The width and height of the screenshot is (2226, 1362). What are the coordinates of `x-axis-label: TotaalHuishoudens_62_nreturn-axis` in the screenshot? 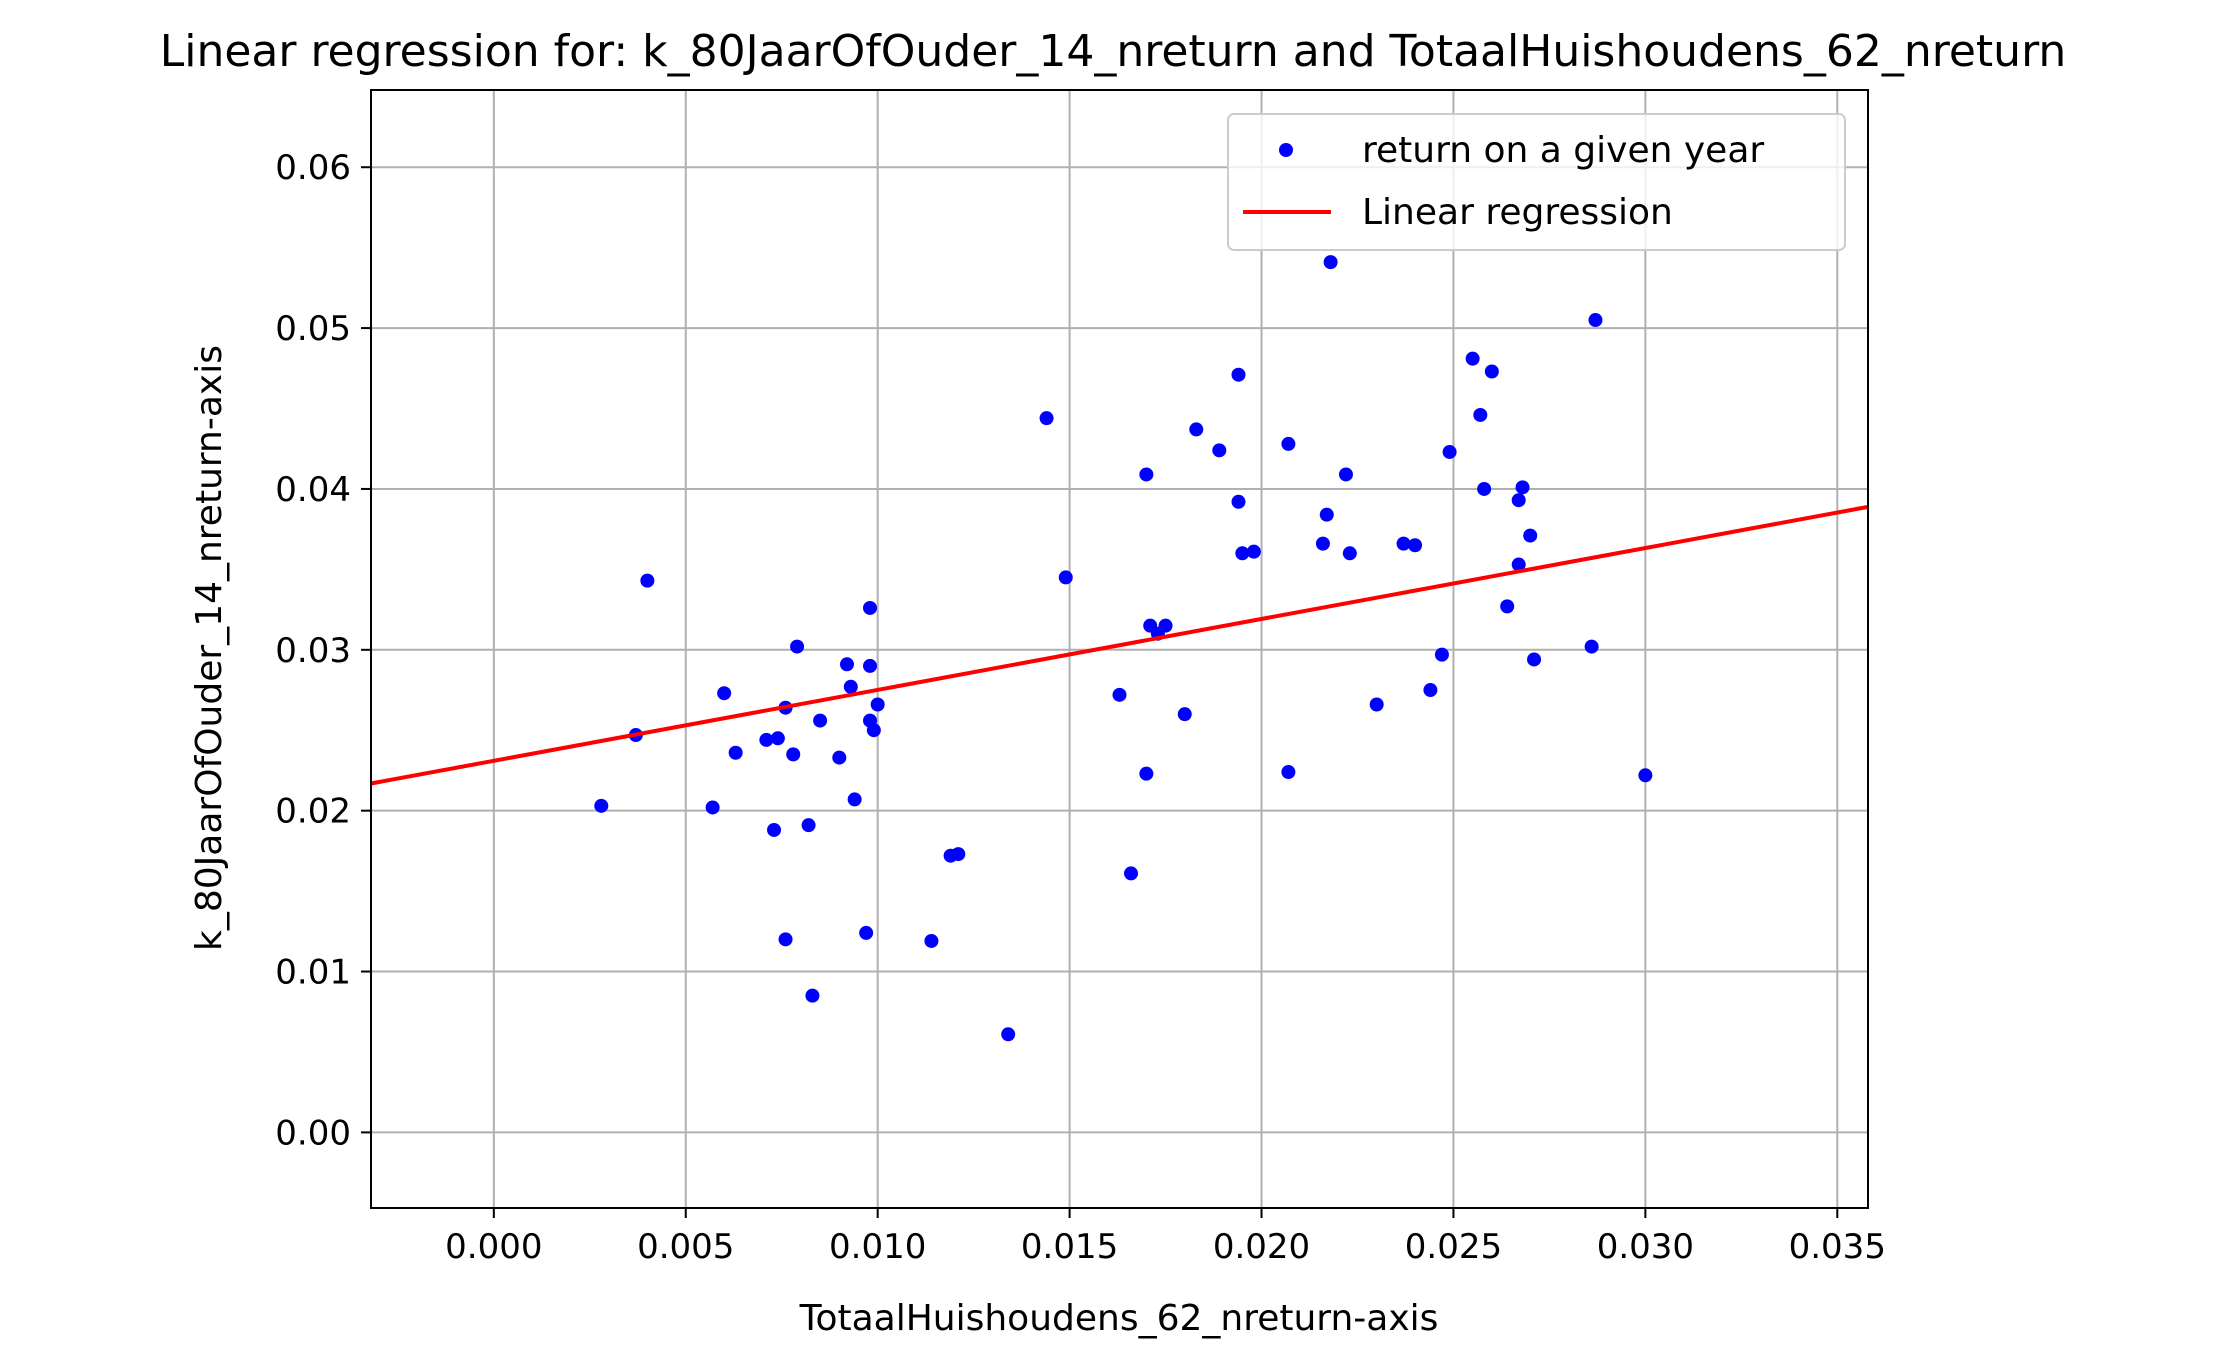 It's located at (1119, 1318).